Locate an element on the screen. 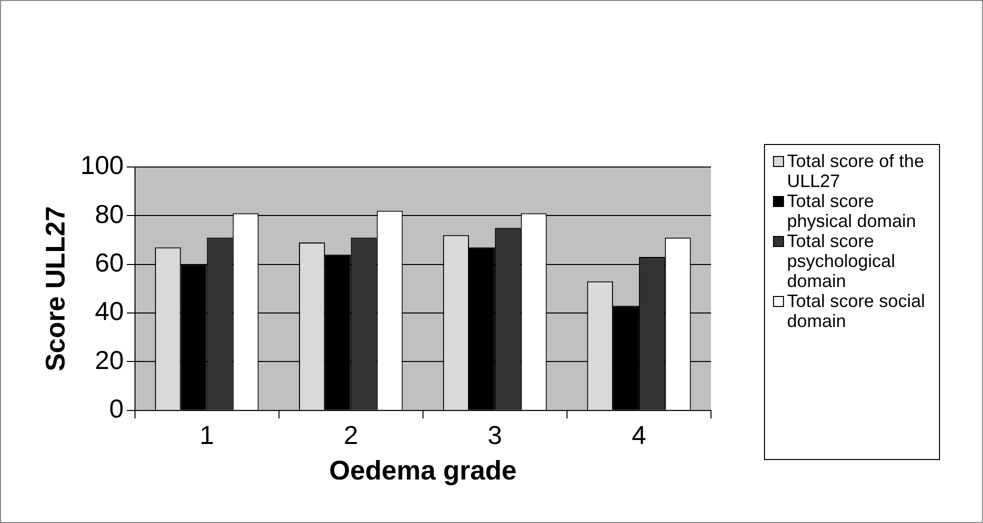 This screenshot has height=523, width=983. x-tick-label: 2 is located at coordinates (351, 435).